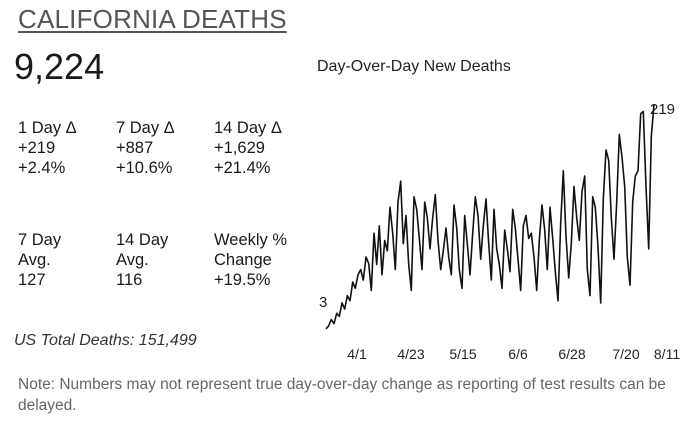 Image resolution: width=700 pixels, height=427 pixels. Describe the element at coordinates (59, 66) in the screenshot. I see `total-deaths: 9,224` at that location.